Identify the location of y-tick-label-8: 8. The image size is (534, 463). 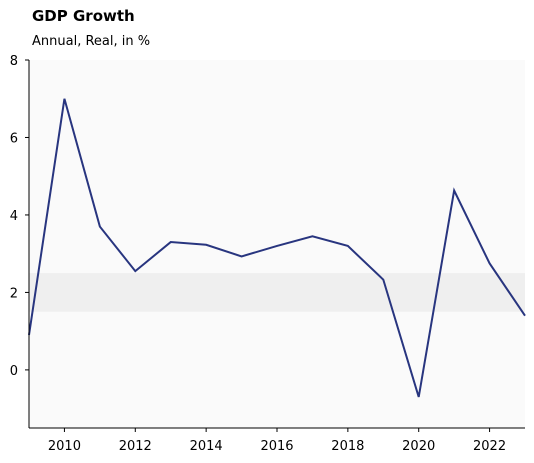
(14, 61).